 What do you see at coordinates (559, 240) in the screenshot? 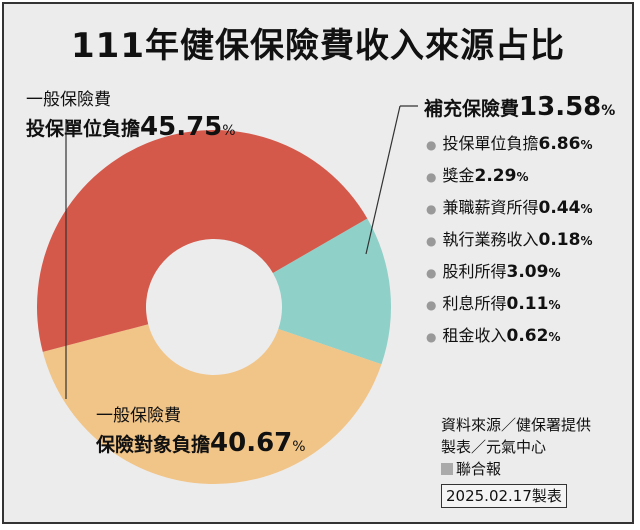
I see `legend-item-value: 0.18` at bounding box center [559, 240].